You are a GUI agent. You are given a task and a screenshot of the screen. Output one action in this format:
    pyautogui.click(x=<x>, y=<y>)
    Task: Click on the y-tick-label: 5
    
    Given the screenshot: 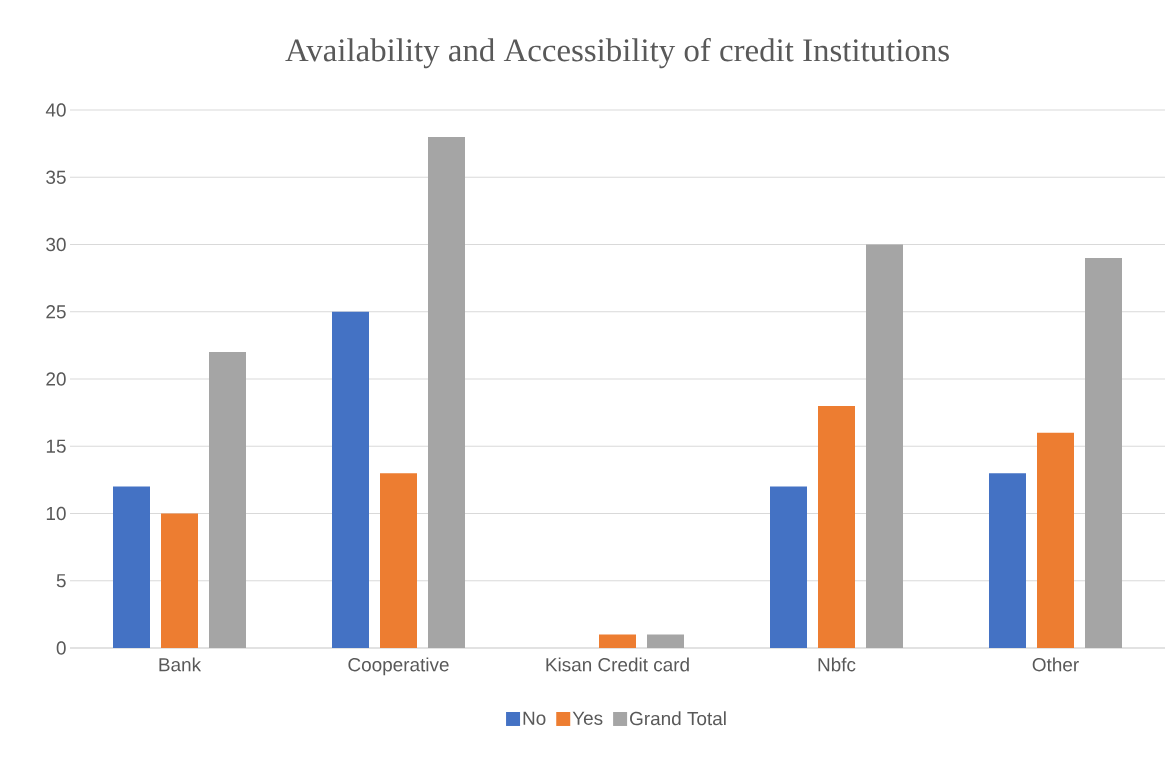 What is the action you would take?
    pyautogui.click(x=61, y=581)
    